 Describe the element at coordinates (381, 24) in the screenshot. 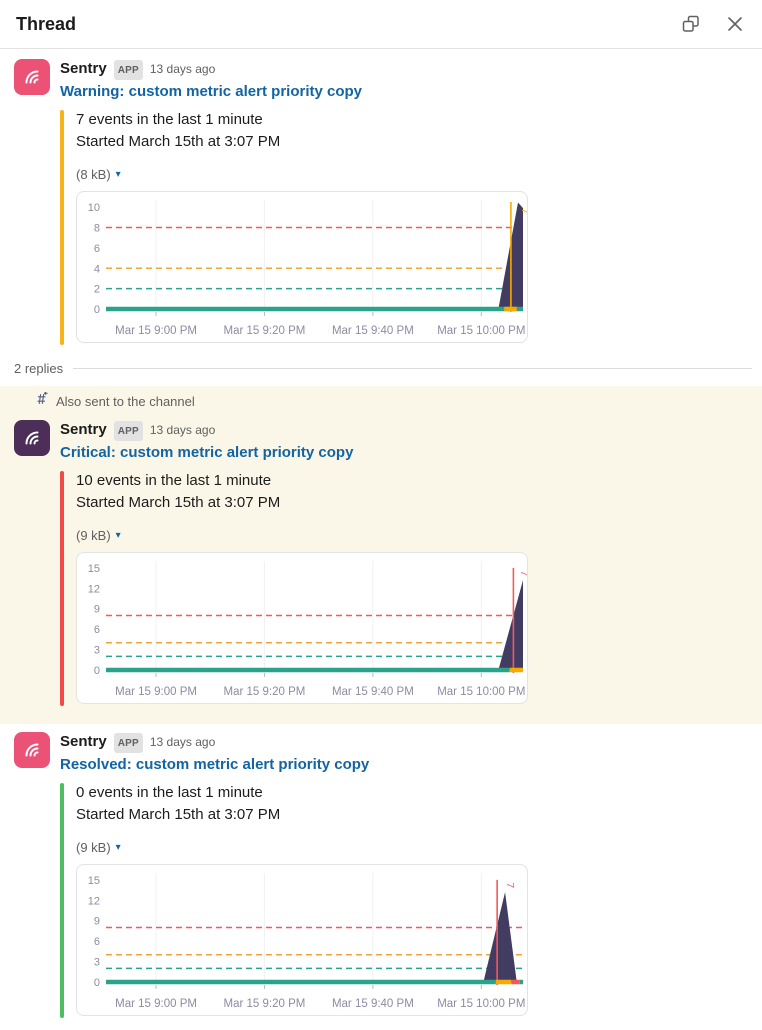

I see `thread-header: Thread` at that location.